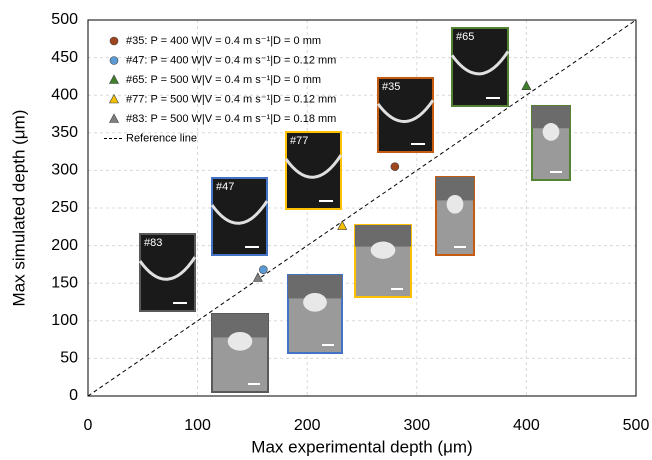 This screenshot has width=652, height=460. What do you see at coordinates (197, 425) in the screenshot?
I see `x-tick-label: 100` at bounding box center [197, 425].